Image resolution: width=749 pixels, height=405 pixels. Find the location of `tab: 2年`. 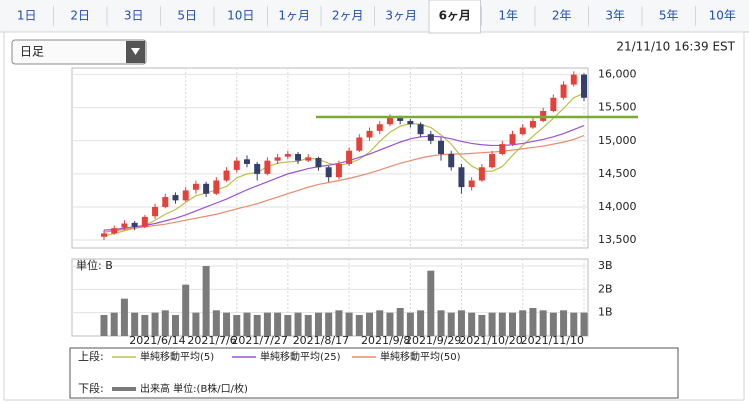

tab: 2年 is located at coordinates (562, 16).